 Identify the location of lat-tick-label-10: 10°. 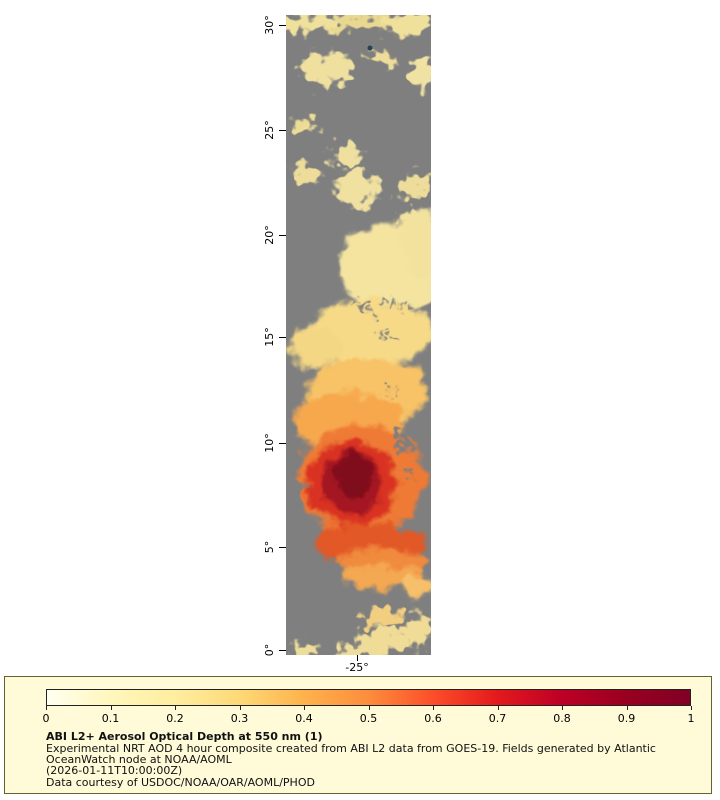
(269, 443).